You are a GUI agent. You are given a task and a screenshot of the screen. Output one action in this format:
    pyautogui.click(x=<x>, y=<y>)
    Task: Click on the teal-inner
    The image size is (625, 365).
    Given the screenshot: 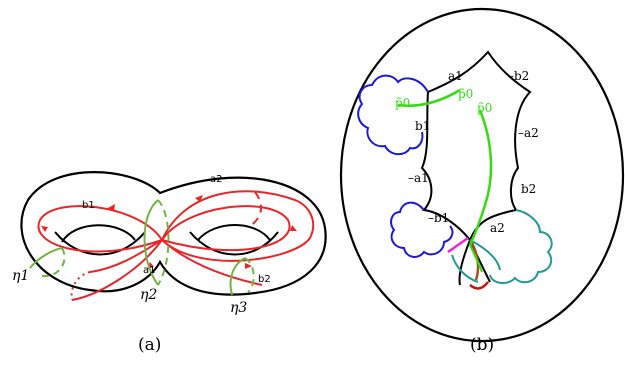 What is the action you would take?
    pyautogui.click(x=476, y=261)
    